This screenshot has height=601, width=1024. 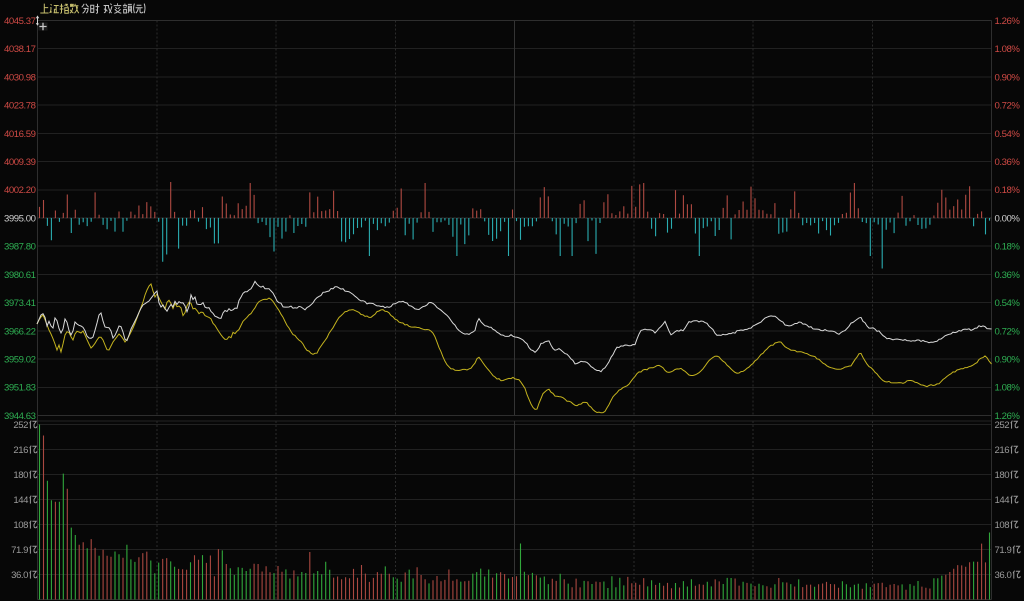 What do you see at coordinates (20, 21) in the screenshot?
I see `svg-text: 4045.37` at bounding box center [20, 21].